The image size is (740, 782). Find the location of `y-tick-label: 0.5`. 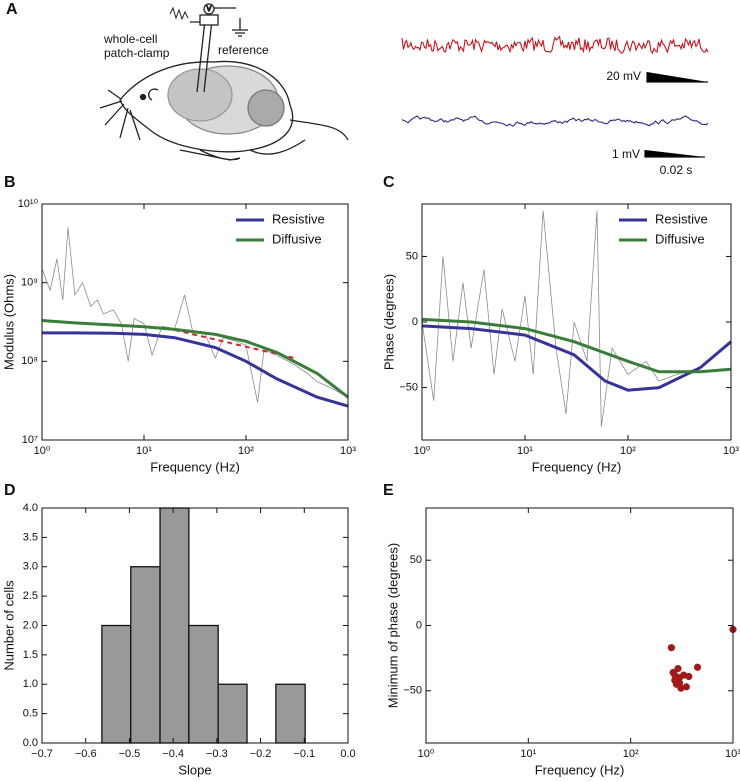

y-tick-label: 0.5 is located at coordinates (30, 714).